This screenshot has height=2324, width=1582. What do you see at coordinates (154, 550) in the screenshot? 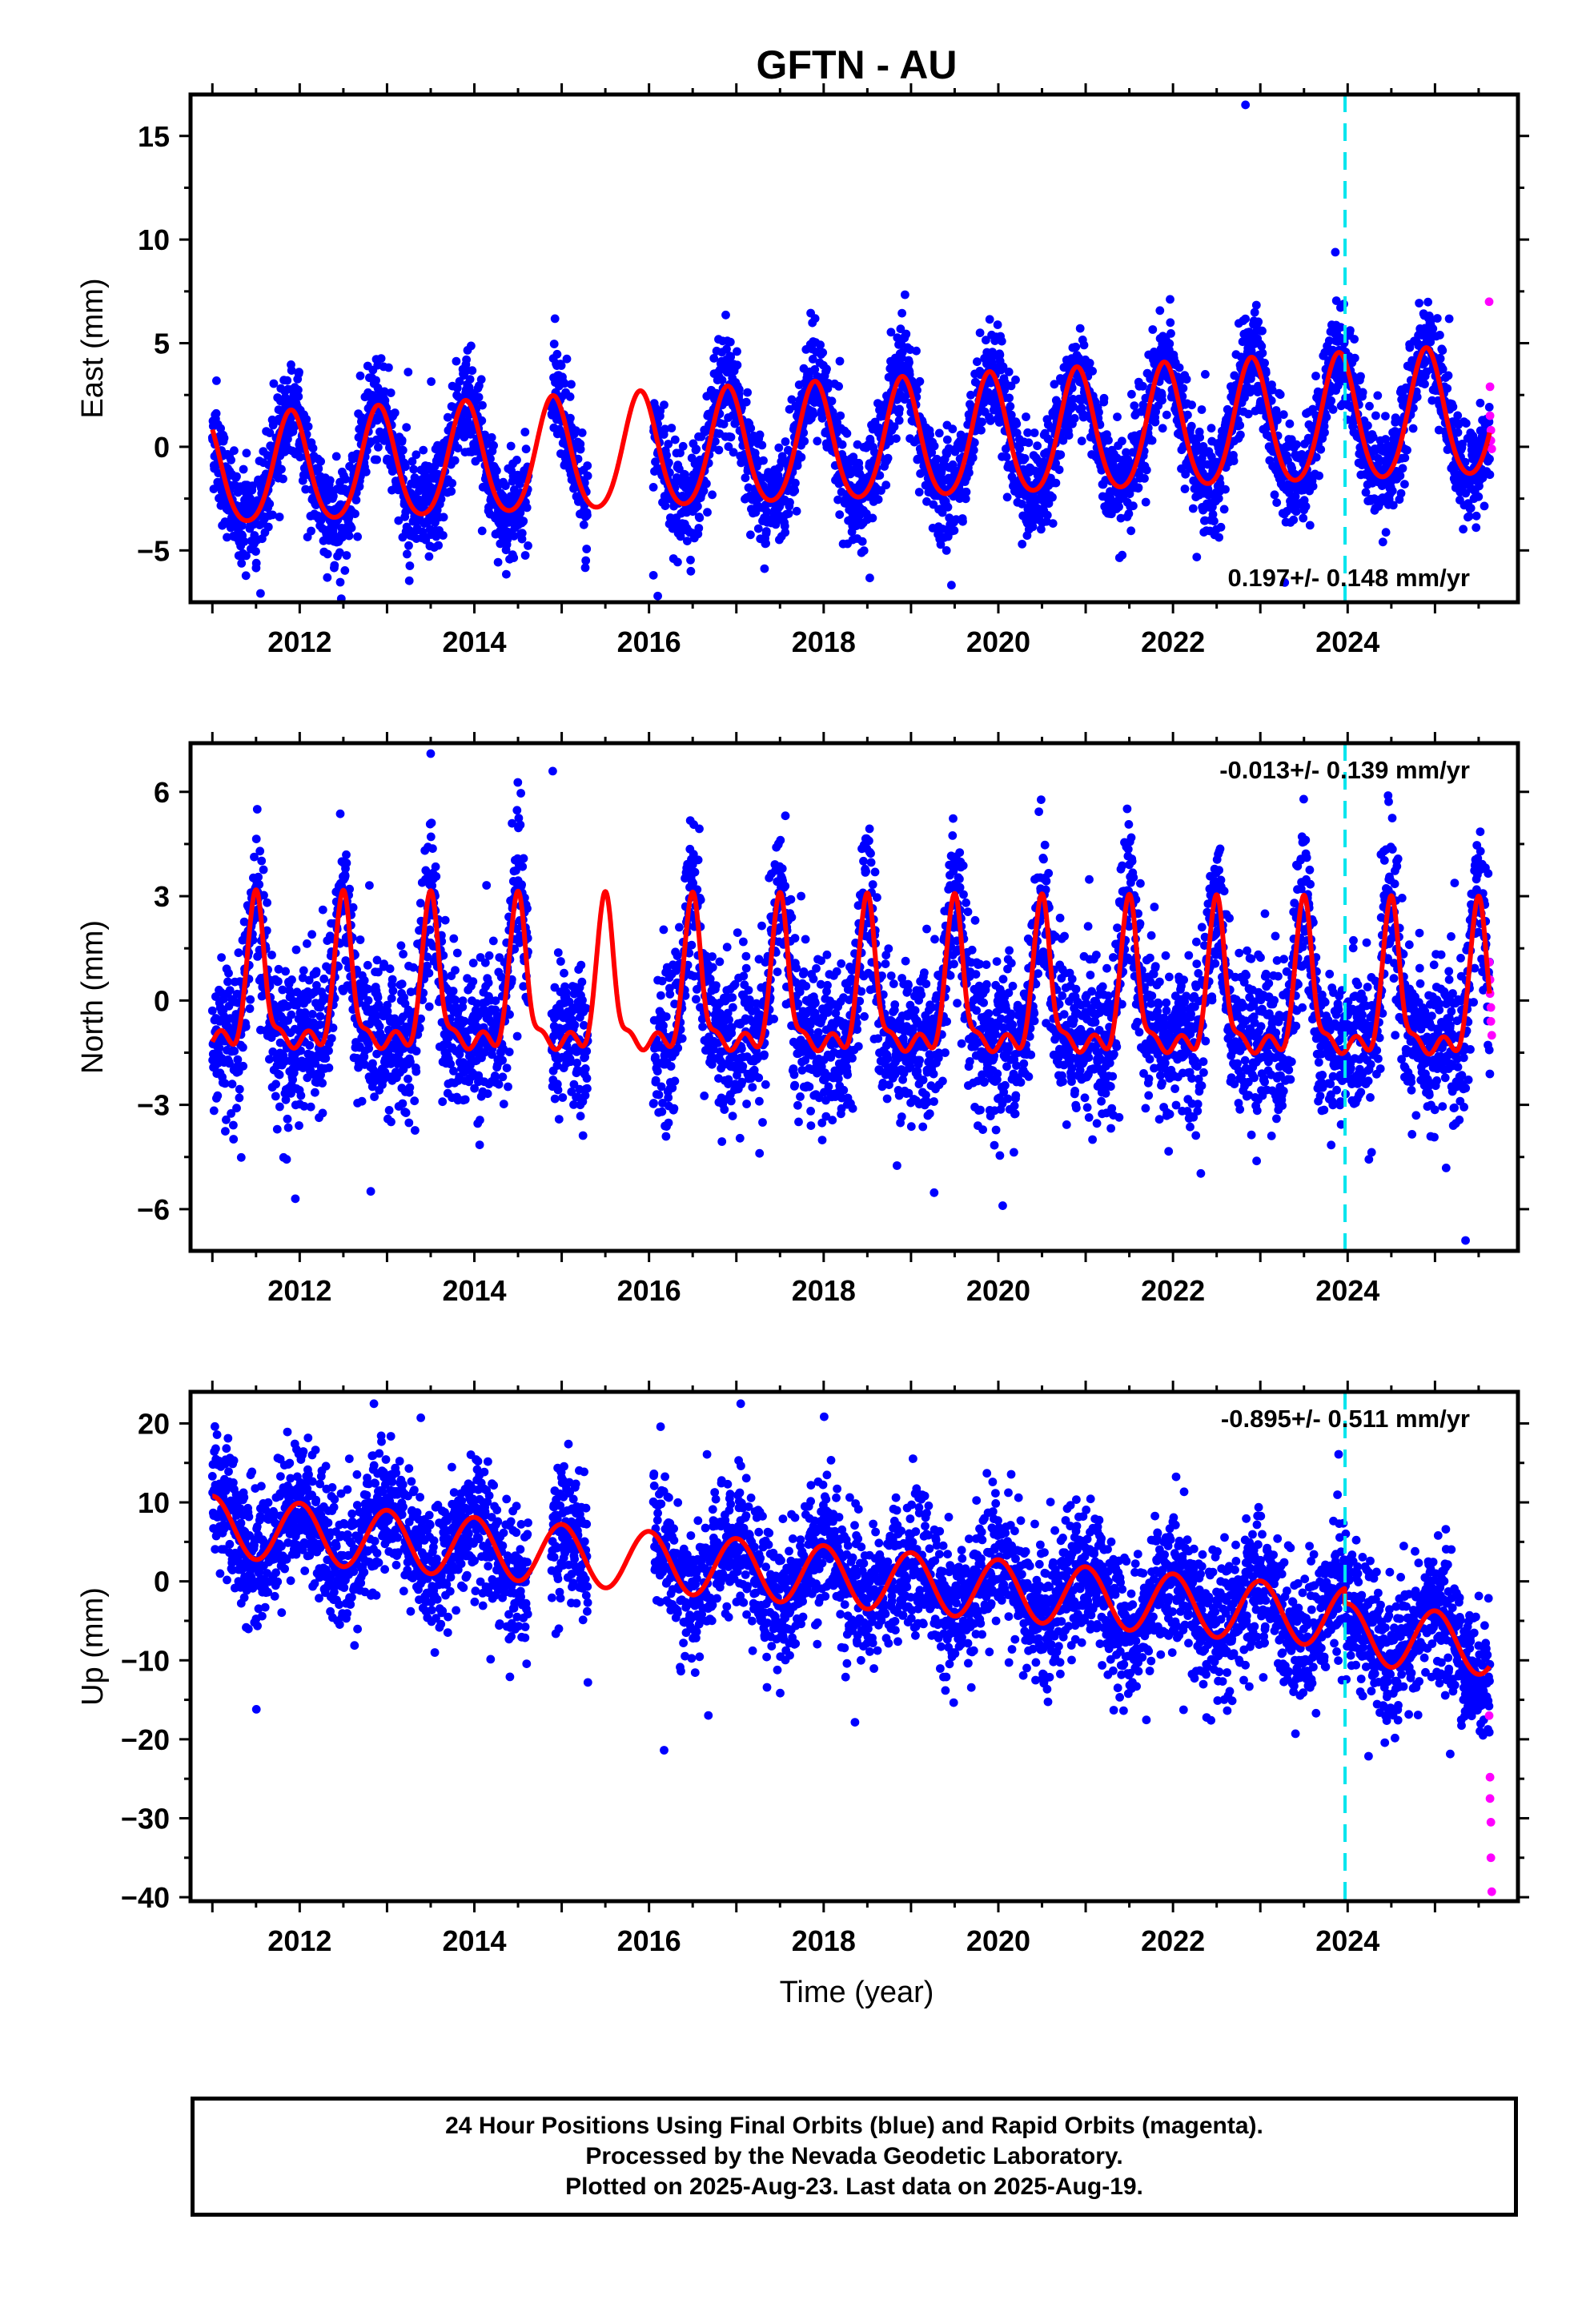
I see `east-y-tick-label: −5` at bounding box center [154, 550].